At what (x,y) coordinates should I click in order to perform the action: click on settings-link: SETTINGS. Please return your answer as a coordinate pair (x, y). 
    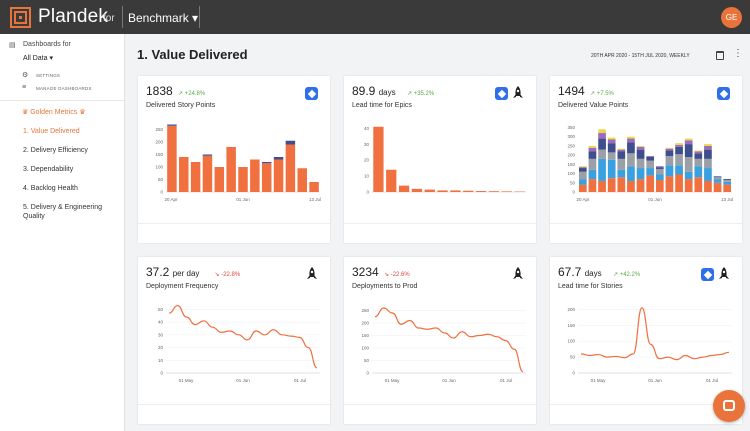
    Looking at the image, I should click on (48, 75).